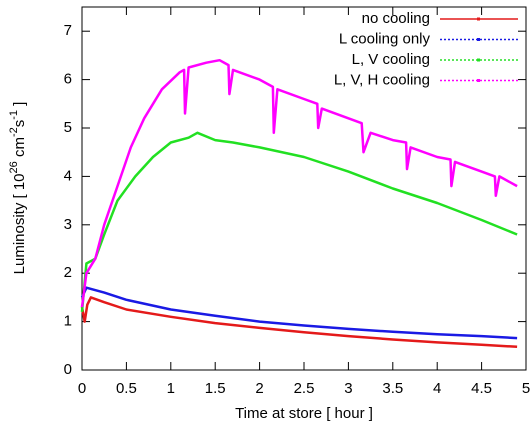 Image resolution: width=531 pixels, height=436 pixels. What do you see at coordinates (68, 224) in the screenshot?
I see `y-tick-label: 3` at bounding box center [68, 224].